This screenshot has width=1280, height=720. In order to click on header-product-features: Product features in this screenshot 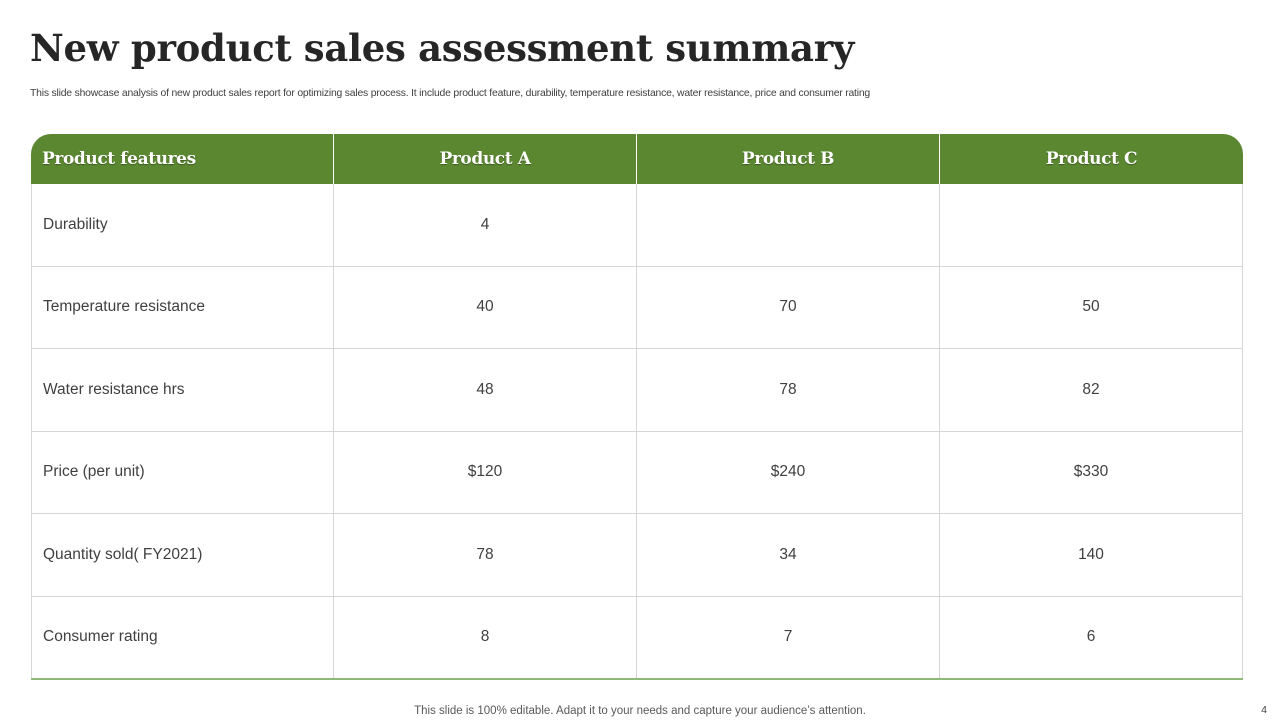, I will do `click(182, 159)`.